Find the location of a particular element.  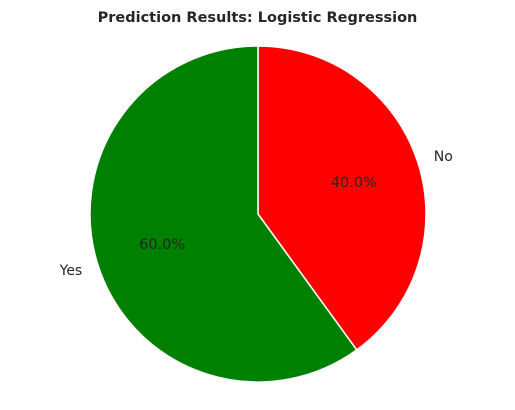

slice-label-no: No is located at coordinates (443, 157).